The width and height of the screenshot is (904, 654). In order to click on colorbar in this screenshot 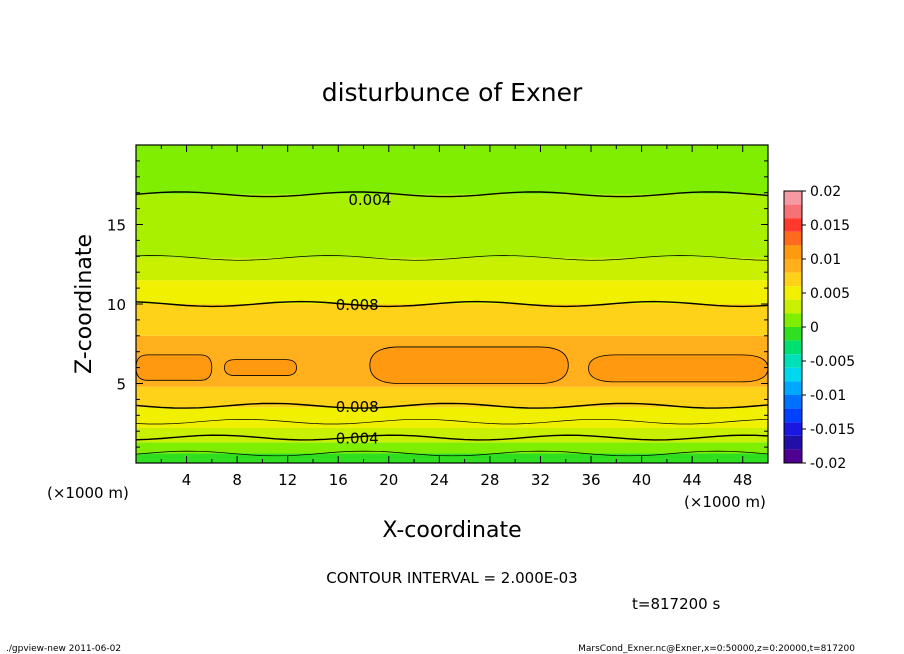, I will do `click(793, 327)`.